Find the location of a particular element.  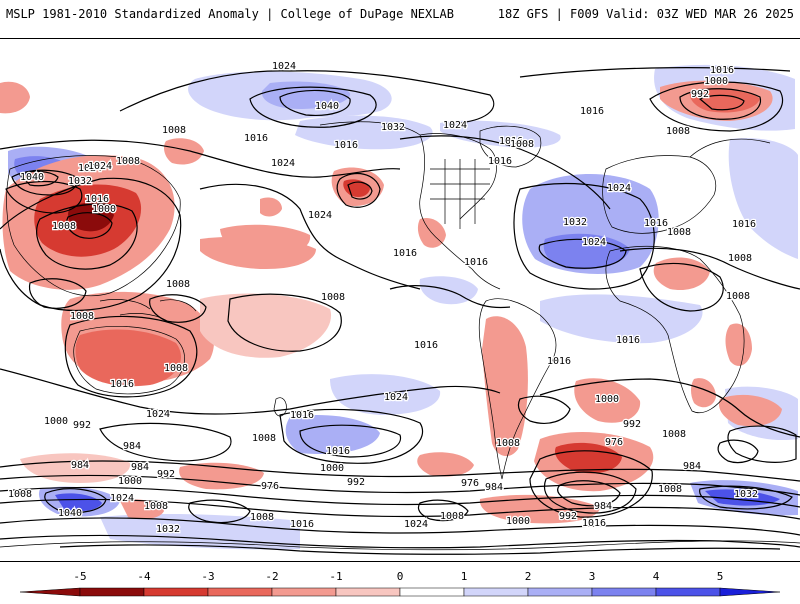

positive-anomaly-ant-w-core is located at coordinates (78, 502).